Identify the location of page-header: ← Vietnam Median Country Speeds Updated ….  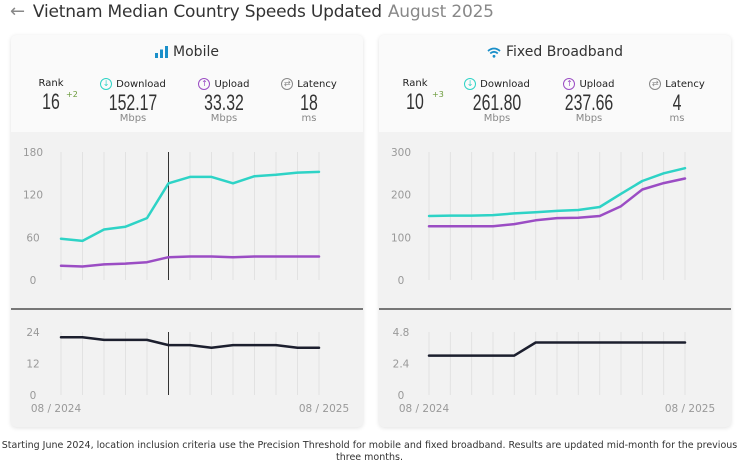
(252, 12).